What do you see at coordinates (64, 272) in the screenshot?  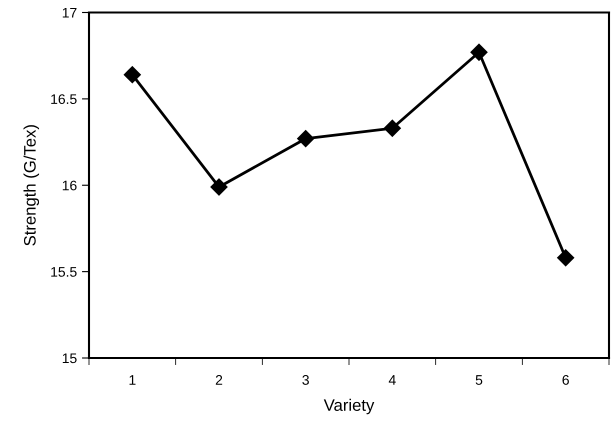 I see `y-tick-label: 15.5` at bounding box center [64, 272].